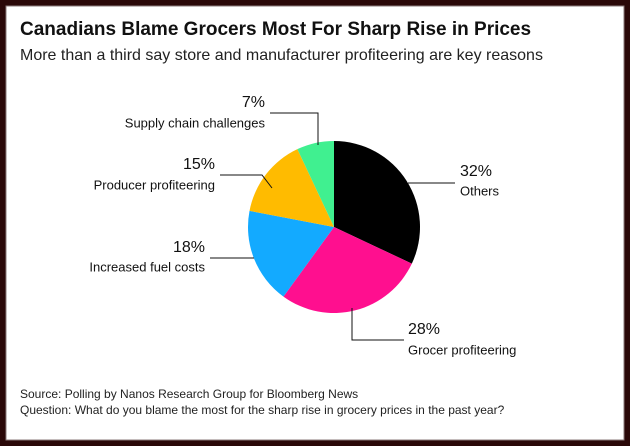 The image size is (630, 446). I want to click on category-label: Grocer profiteering, so click(462, 349).